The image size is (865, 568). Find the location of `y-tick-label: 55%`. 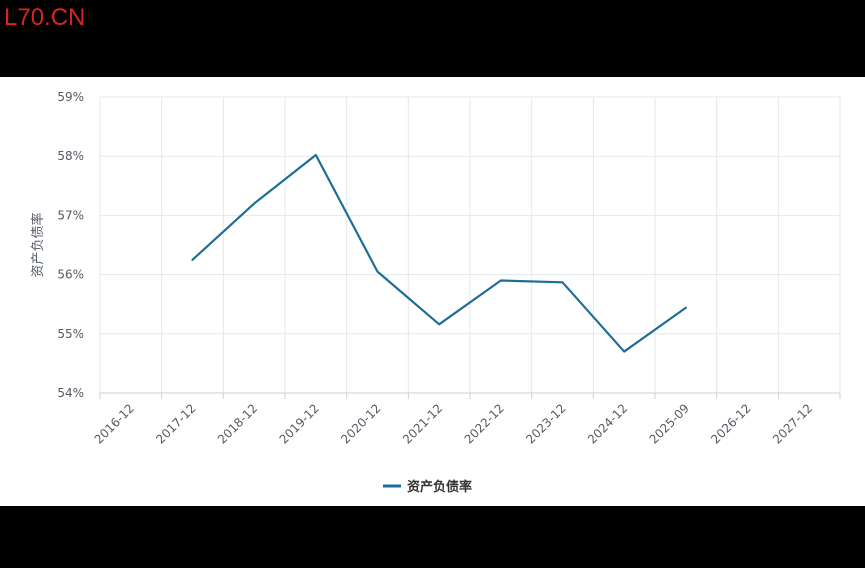

y-tick-label: 55% is located at coordinates (70, 334).